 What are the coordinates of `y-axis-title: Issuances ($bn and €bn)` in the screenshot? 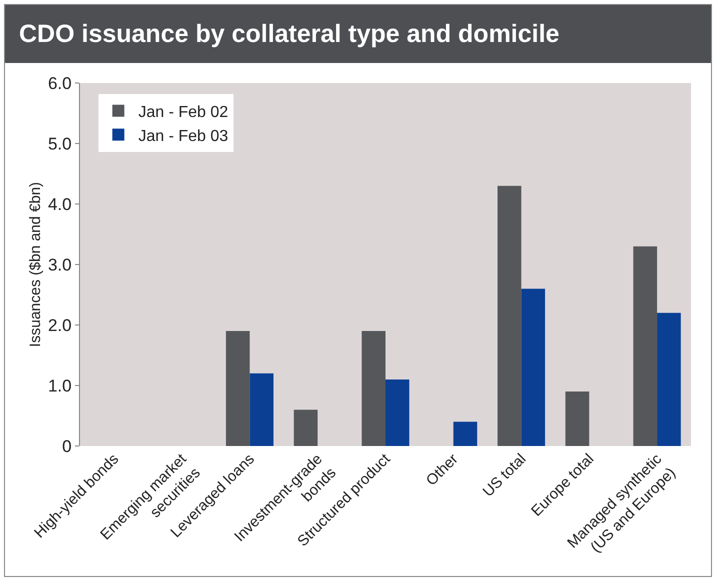 It's located at (35, 265).